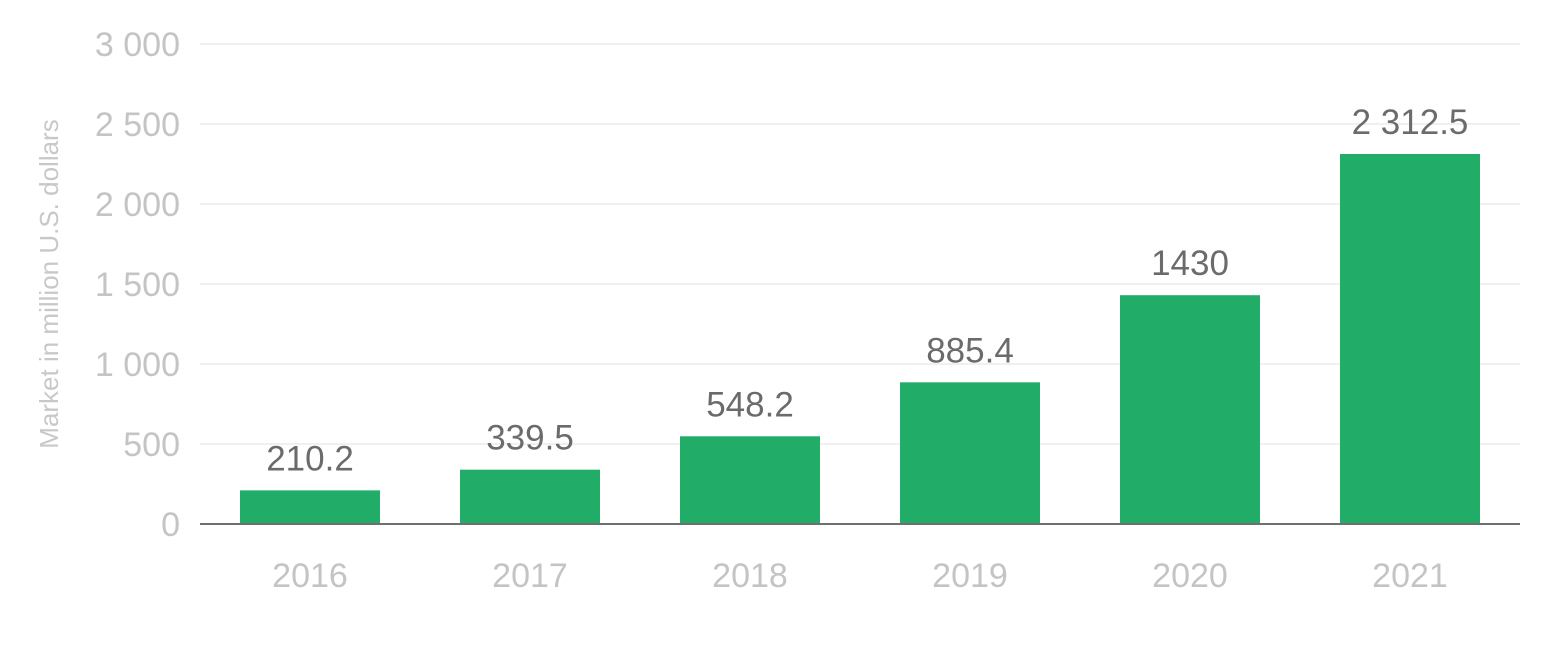 This screenshot has width=1560, height=645. I want to click on y-tick-label: 500, so click(151, 445).